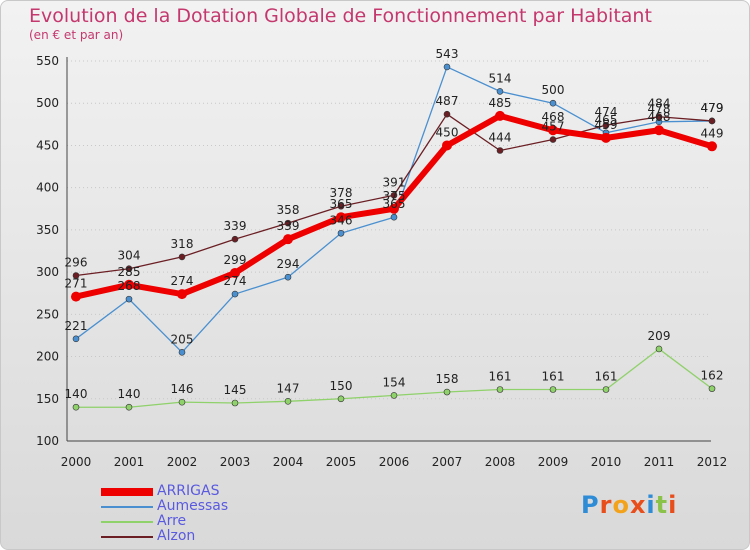  I want to click on data-label: 205, so click(182, 339).